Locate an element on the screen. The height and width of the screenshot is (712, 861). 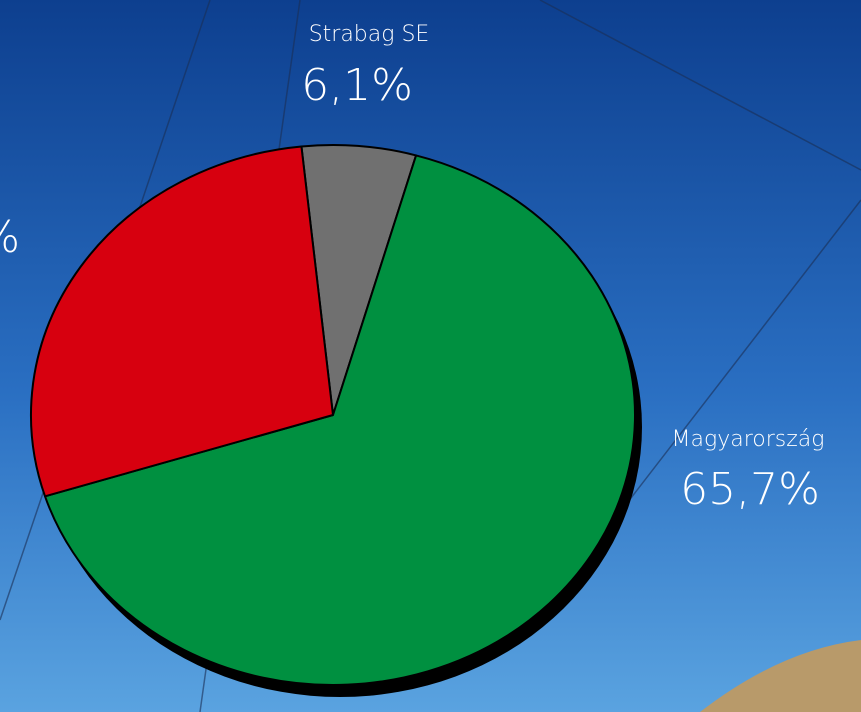
slice-name: Magyarország is located at coordinates (748, 439).